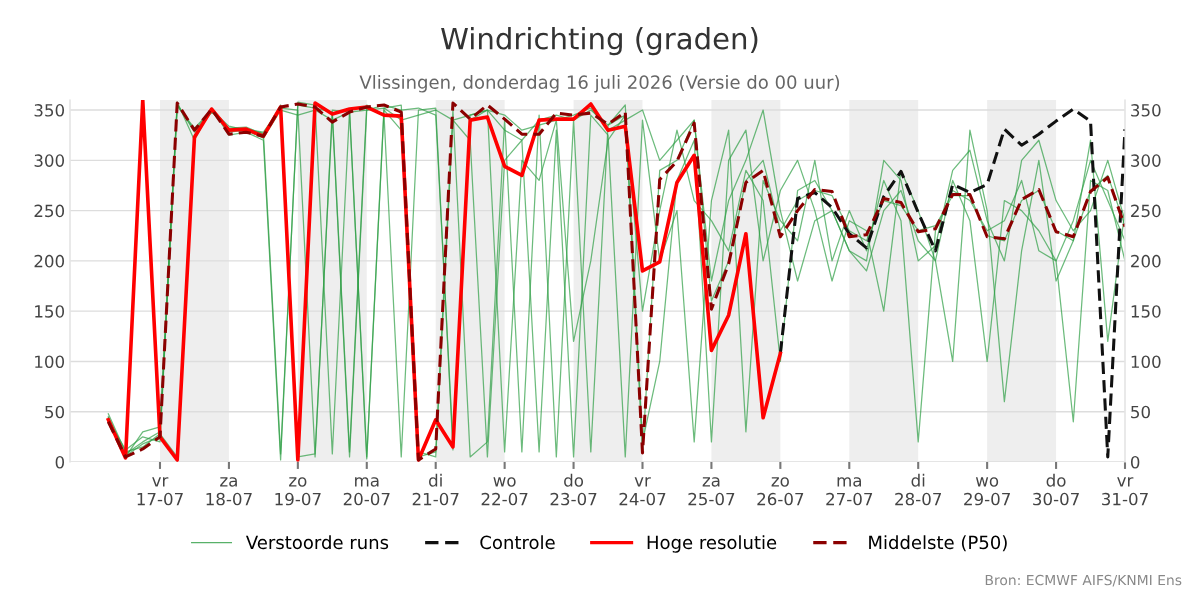 This screenshot has height=600, width=1200. What do you see at coordinates (1146, 110) in the screenshot?
I see `y2-tick-label: 350` at bounding box center [1146, 110].